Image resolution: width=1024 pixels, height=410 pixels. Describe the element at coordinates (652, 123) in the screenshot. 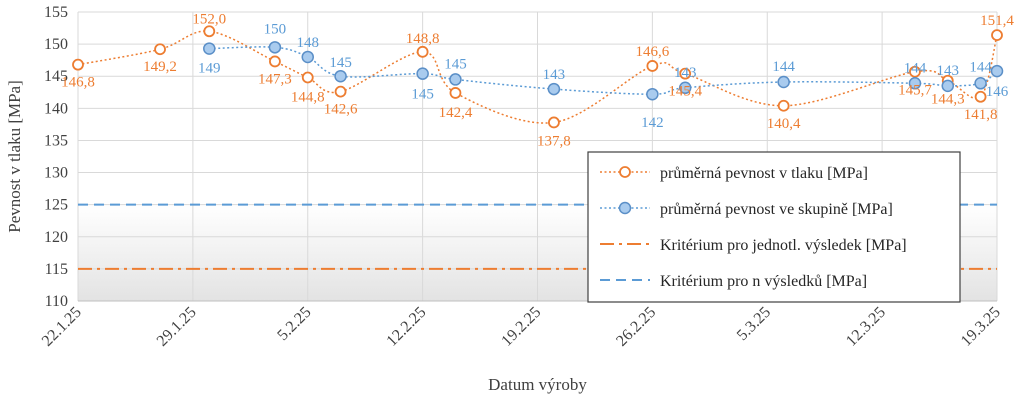

I see `data-label: 142` at that location.